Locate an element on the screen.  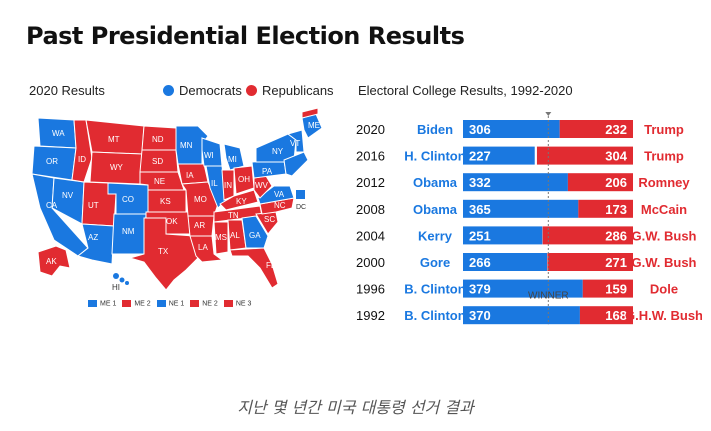
rep-candidate-label: G.W. Bush is located at coordinates (664, 235).